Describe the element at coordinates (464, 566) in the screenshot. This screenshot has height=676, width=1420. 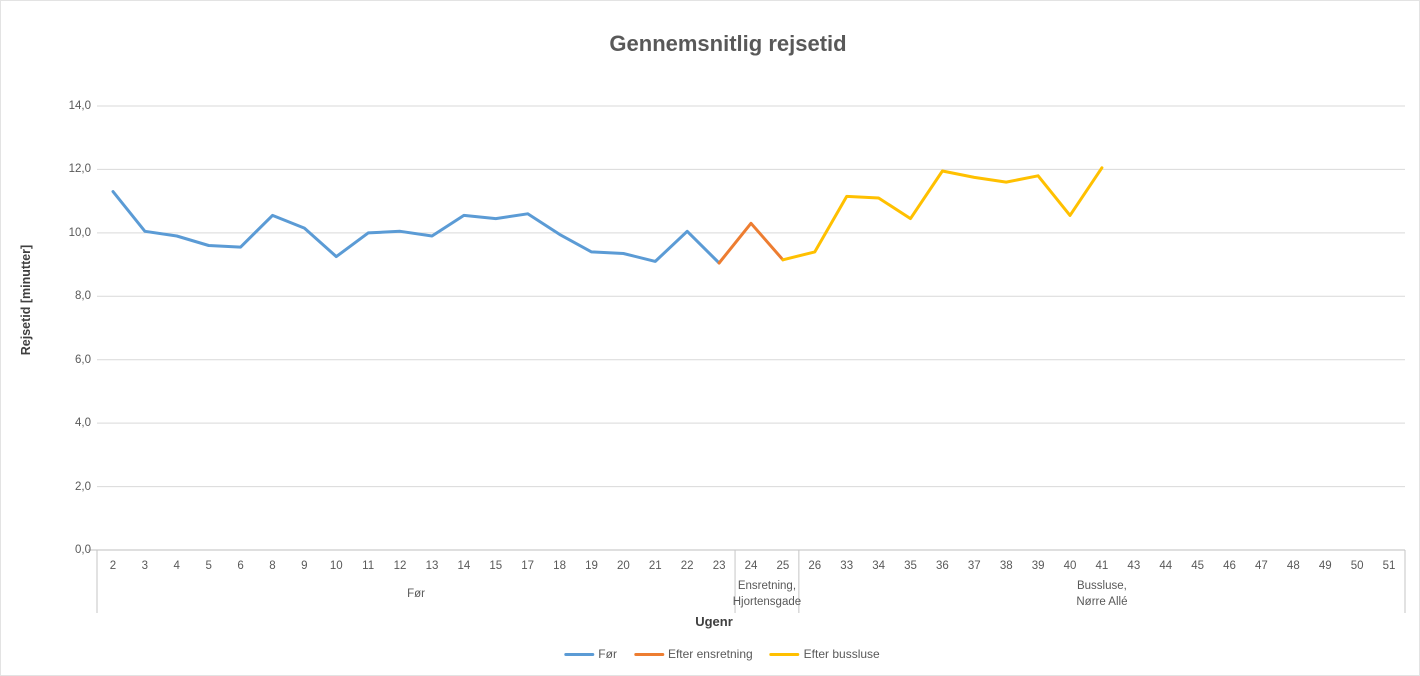
I see `x-tick-label: 14` at that location.